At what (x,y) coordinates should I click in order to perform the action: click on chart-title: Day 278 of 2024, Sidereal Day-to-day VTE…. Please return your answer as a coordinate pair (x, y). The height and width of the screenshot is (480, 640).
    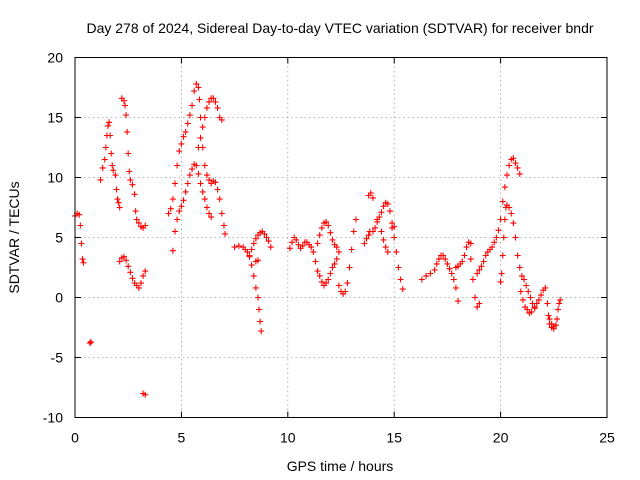
    Looking at the image, I should click on (339, 28).